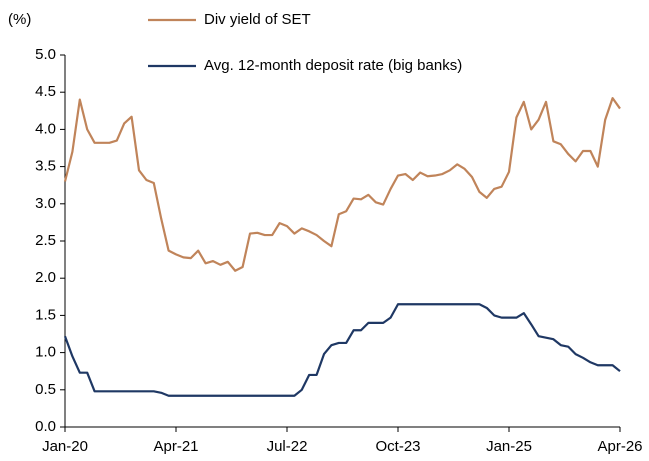 This screenshot has width=649, height=461. What do you see at coordinates (619, 446) in the screenshot?
I see `x-tick-label: Apr-26` at bounding box center [619, 446].